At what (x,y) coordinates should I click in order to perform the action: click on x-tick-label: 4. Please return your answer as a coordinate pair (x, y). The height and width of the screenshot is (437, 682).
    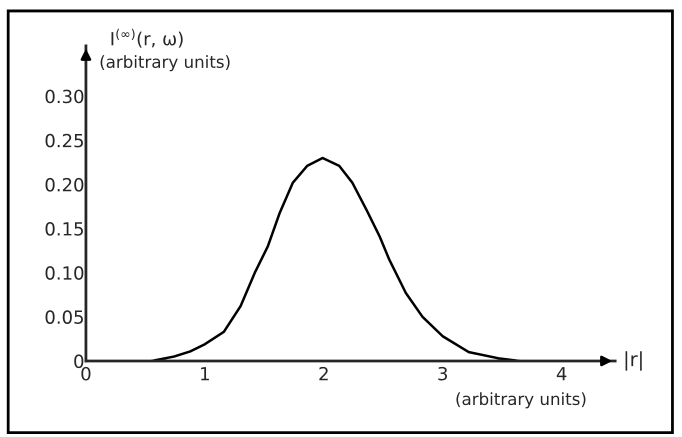
    Looking at the image, I should click on (561, 373).